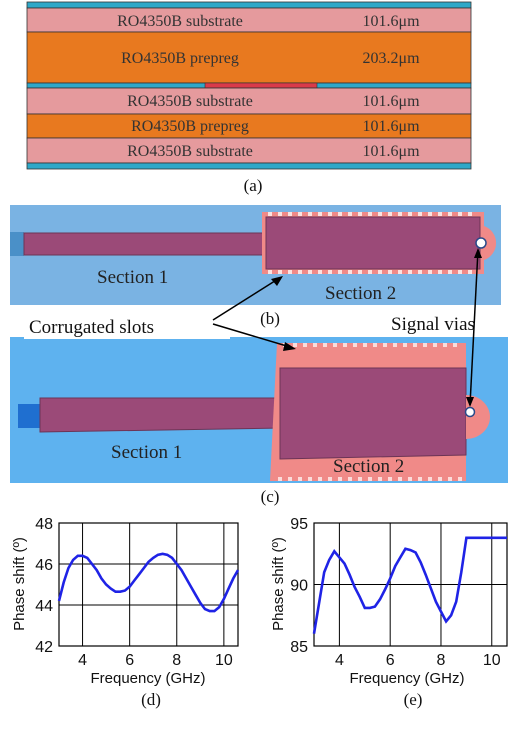 This screenshot has width=509, height=745. I want to click on caption-b: (b), so click(270, 318).